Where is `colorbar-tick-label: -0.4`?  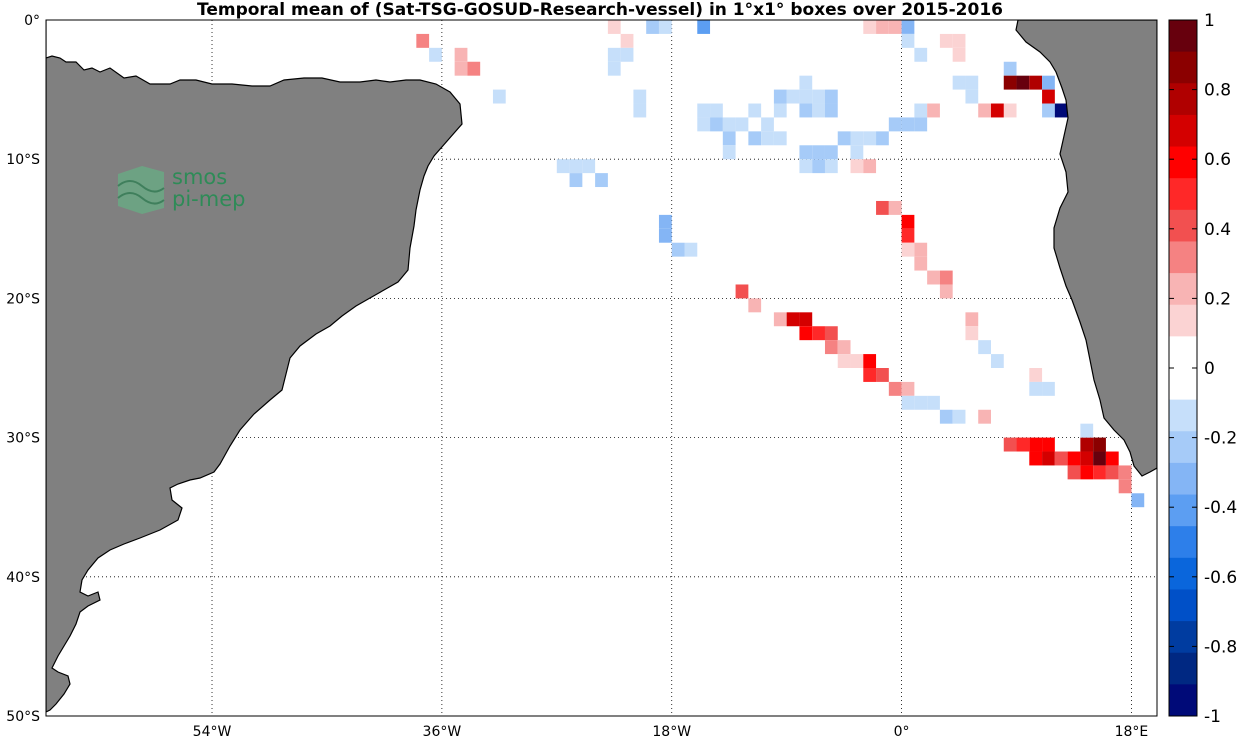 colorbar-tick-label: -0.4 is located at coordinates (1220, 508).